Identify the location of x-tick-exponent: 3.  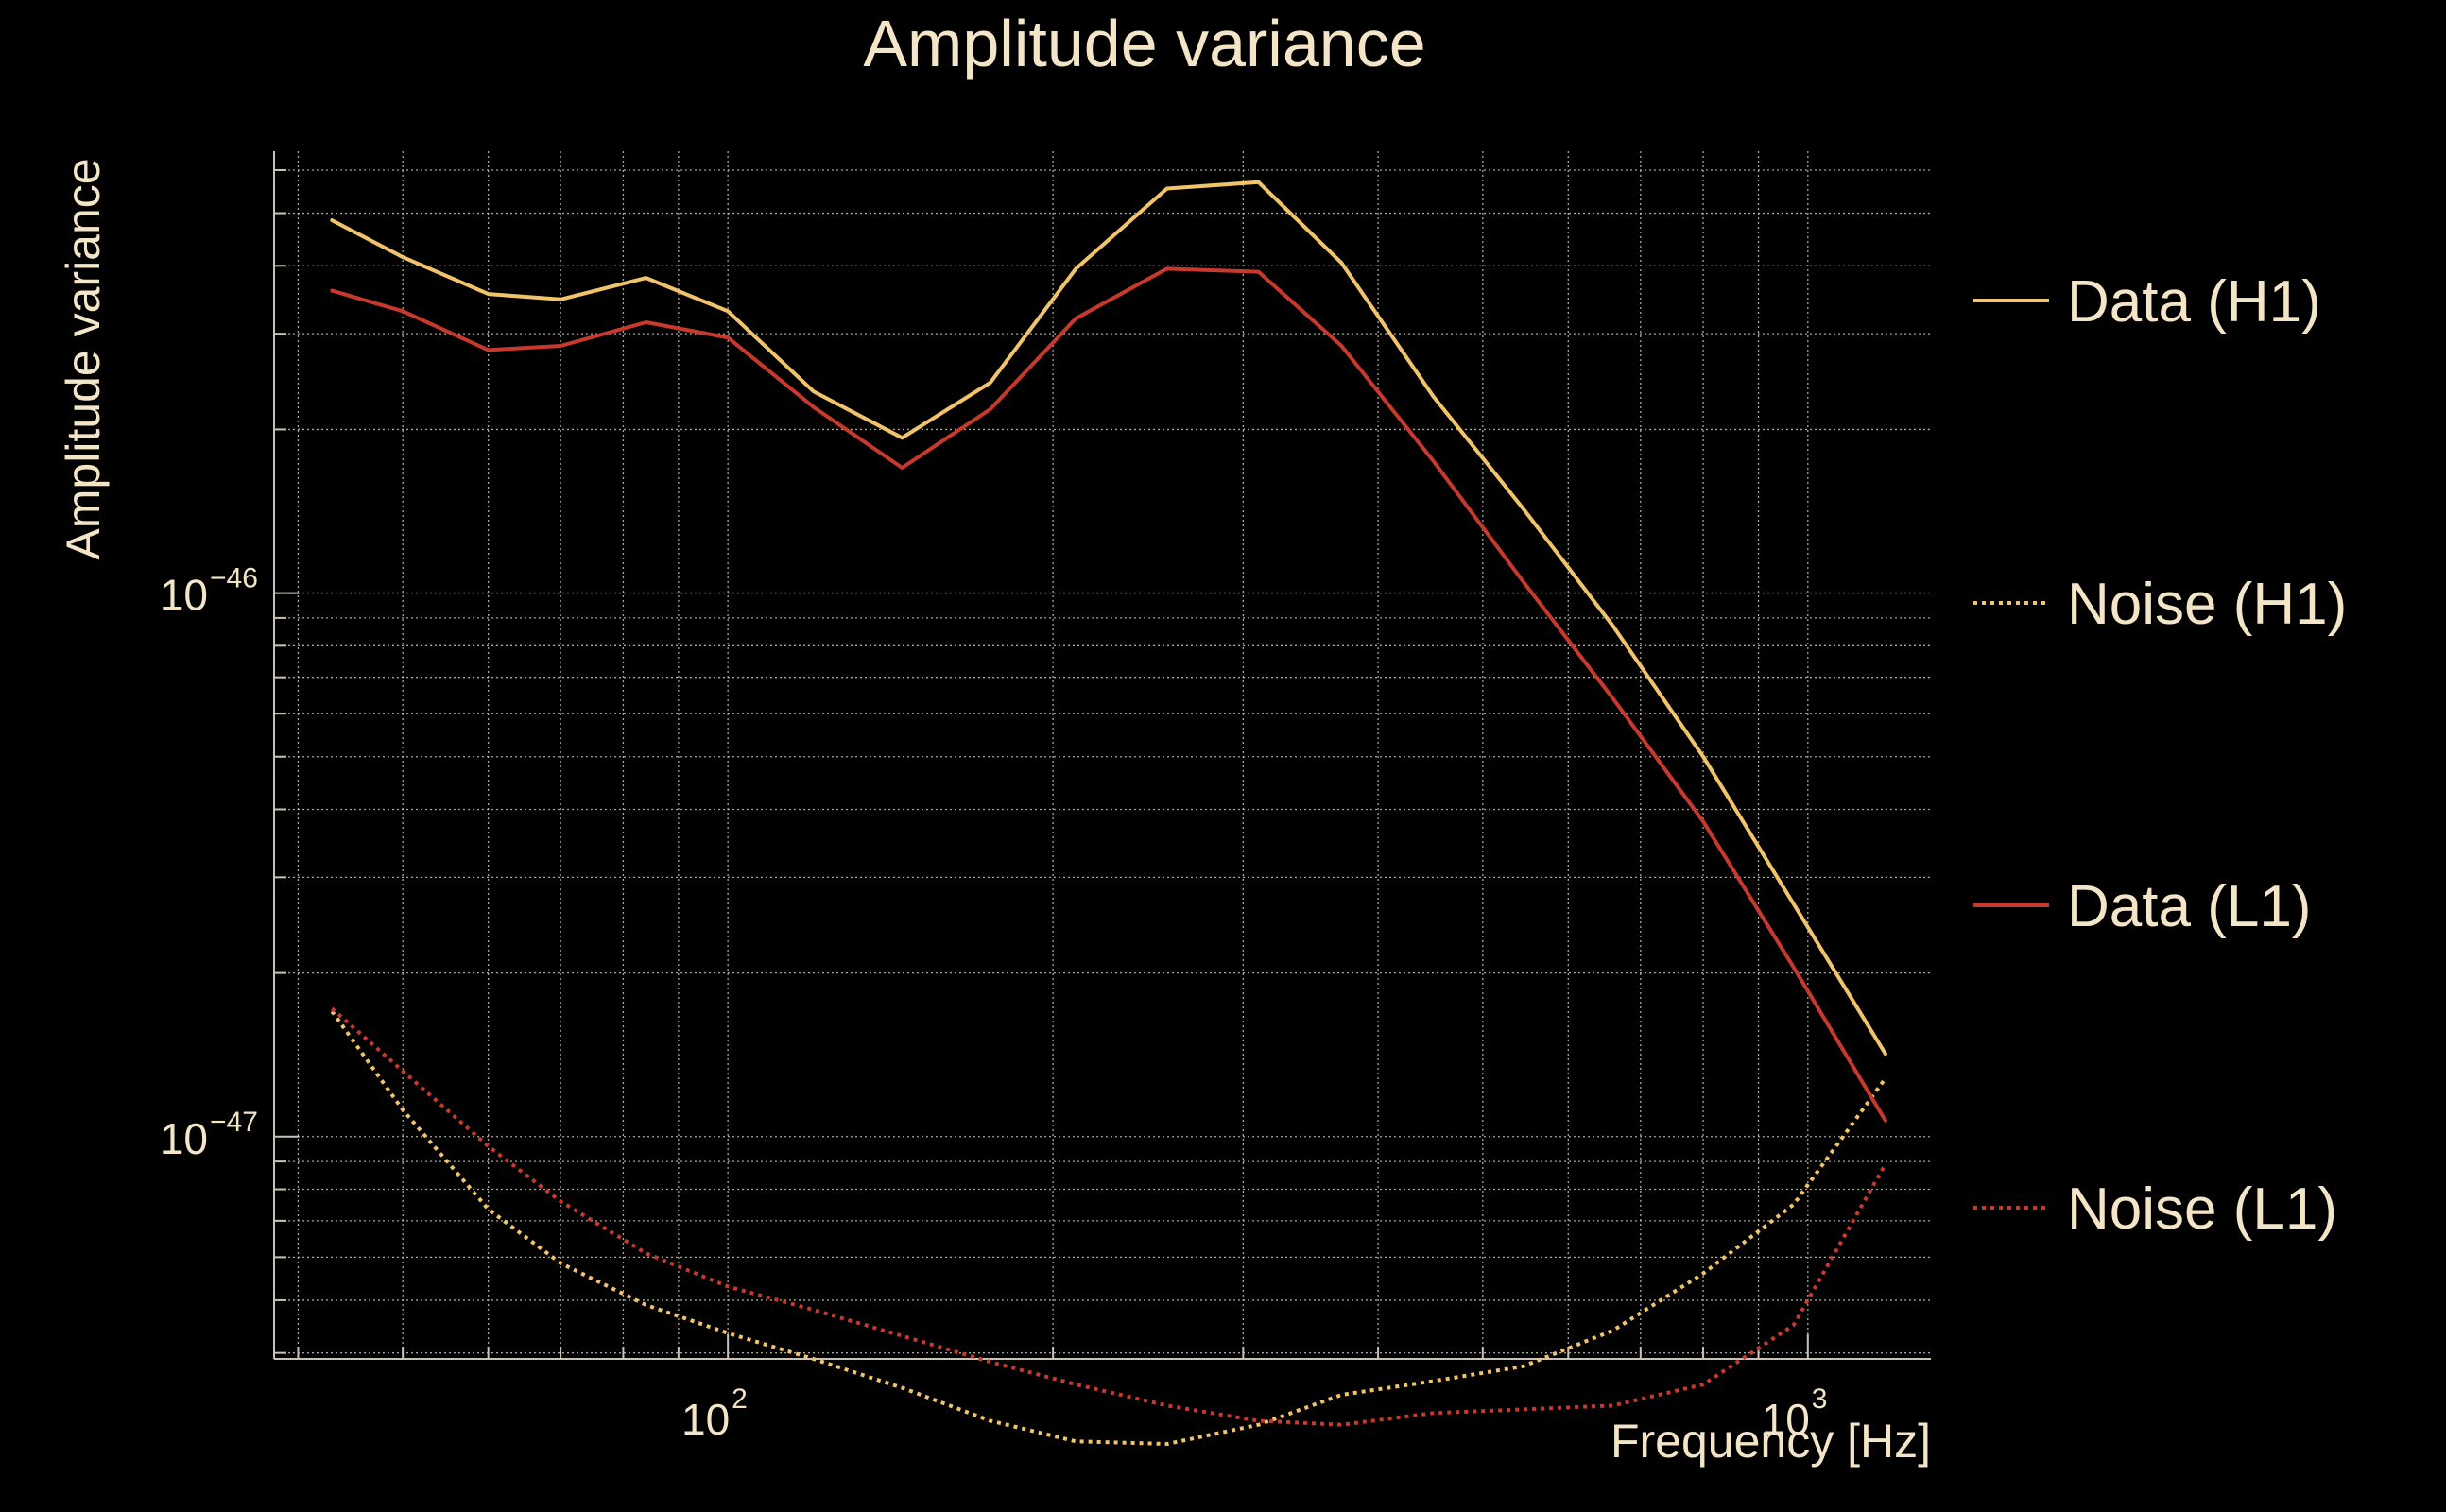
(1820, 1399).